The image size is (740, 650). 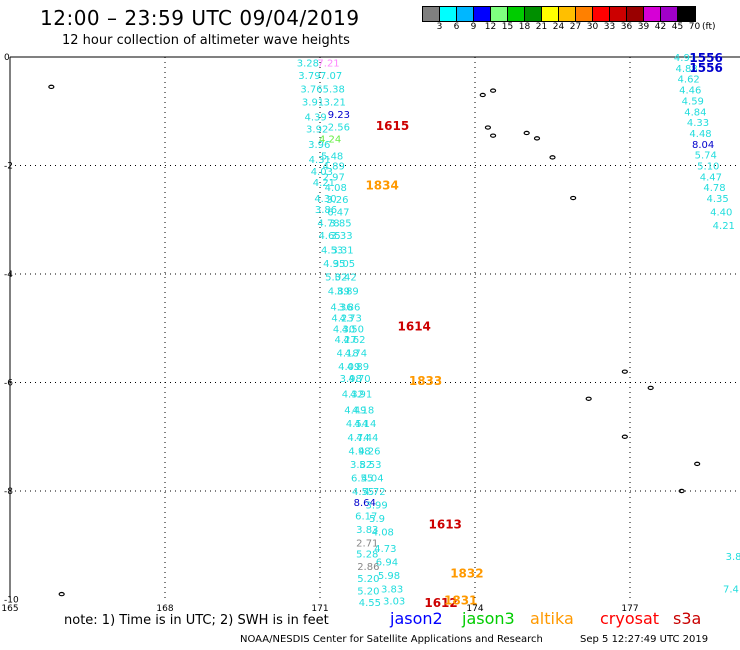 I want to click on wave-height-label: 4.65, so click(x=329, y=236).